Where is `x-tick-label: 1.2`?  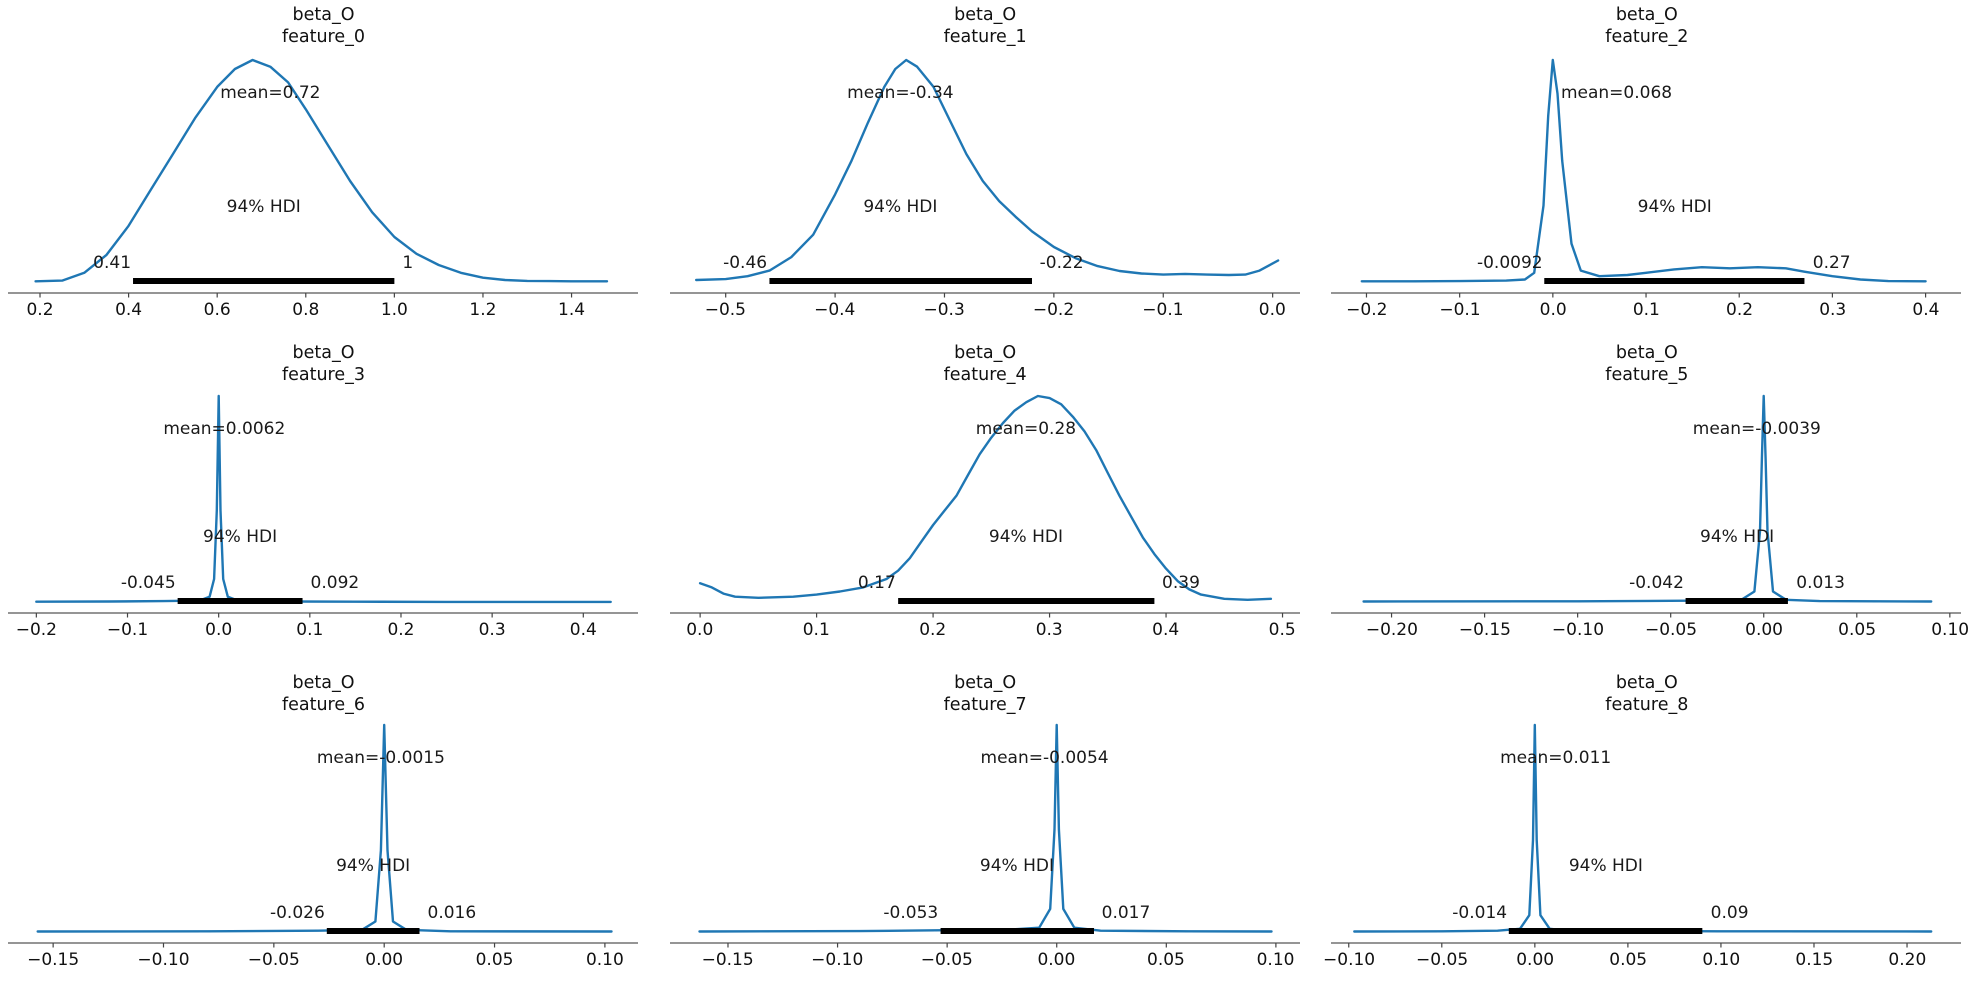 x-tick-label: 1.2 is located at coordinates (483, 310).